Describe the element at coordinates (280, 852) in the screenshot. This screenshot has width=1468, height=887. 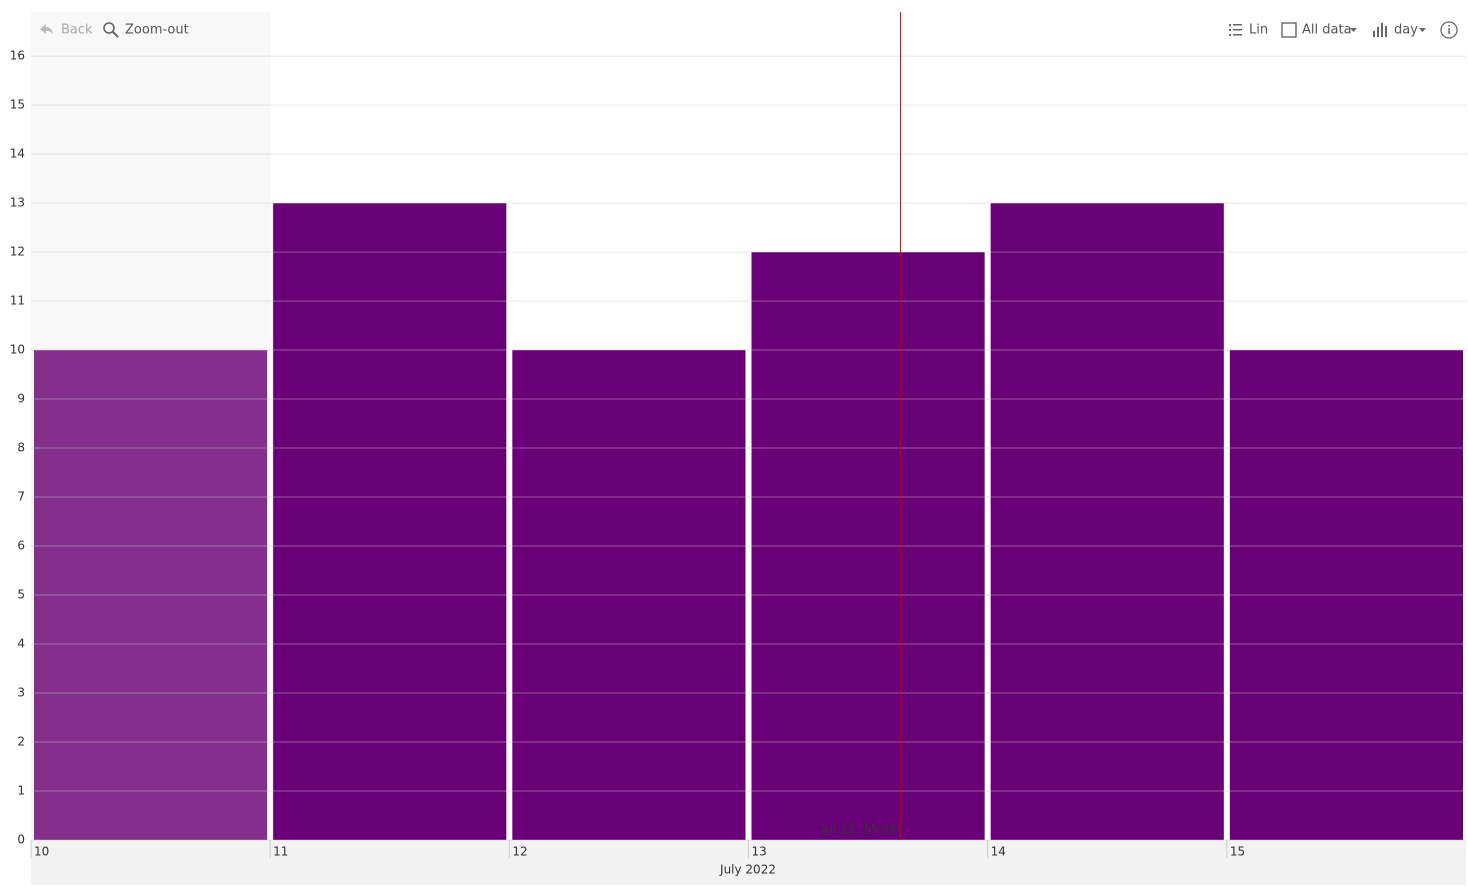
I see `x-tick-label: 11` at that location.